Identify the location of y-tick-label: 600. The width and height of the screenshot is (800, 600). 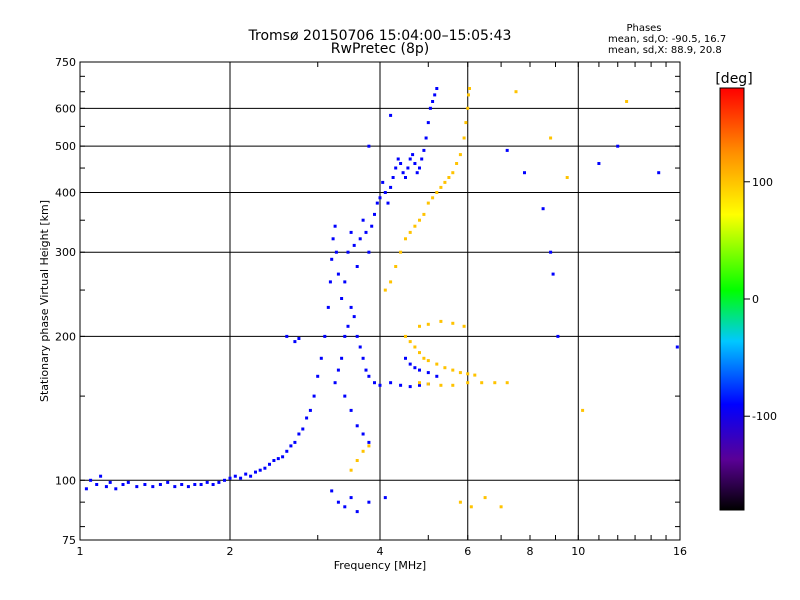
(65, 108).